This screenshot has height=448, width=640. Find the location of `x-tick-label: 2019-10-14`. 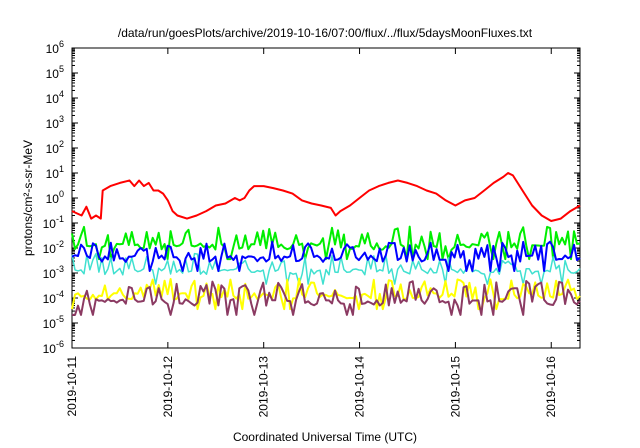

x-tick-label: 2019-10-14 is located at coordinates (360, 387).